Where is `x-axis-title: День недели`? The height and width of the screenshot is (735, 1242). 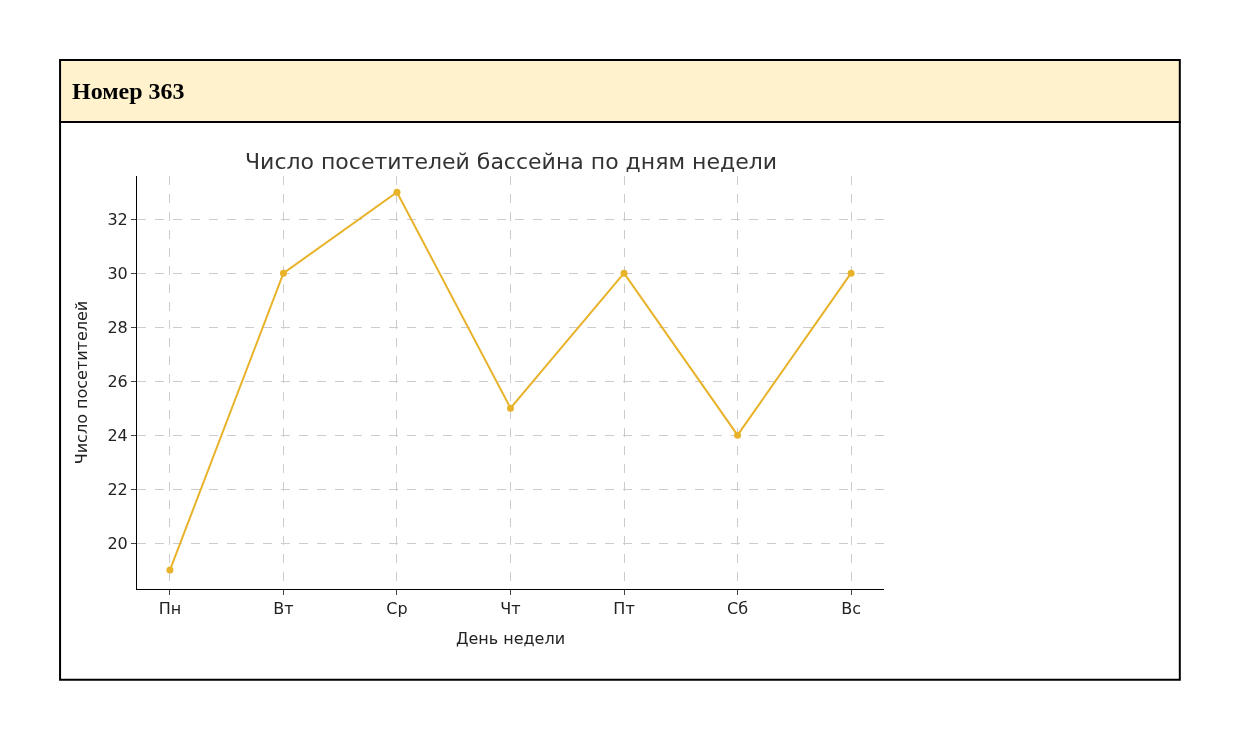
x-axis-title: День недели is located at coordinates (510, 638).